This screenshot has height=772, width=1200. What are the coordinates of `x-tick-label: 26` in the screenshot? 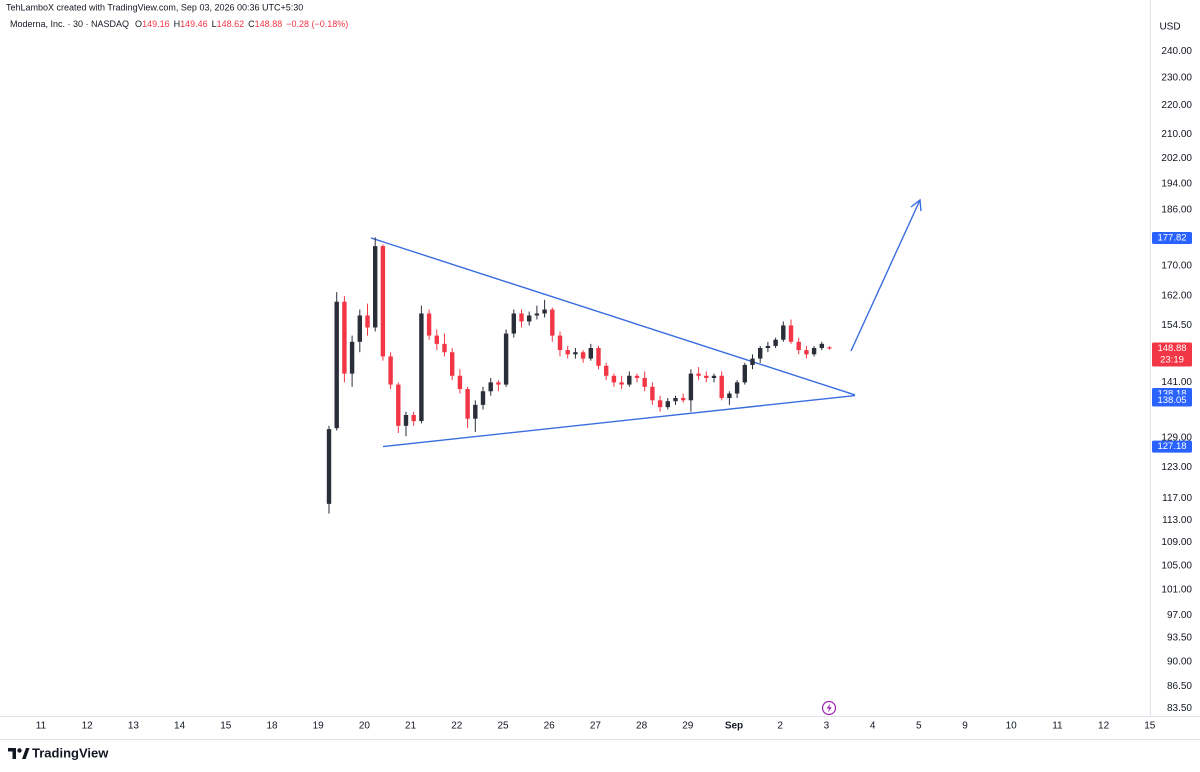 It's located at (550, 726).